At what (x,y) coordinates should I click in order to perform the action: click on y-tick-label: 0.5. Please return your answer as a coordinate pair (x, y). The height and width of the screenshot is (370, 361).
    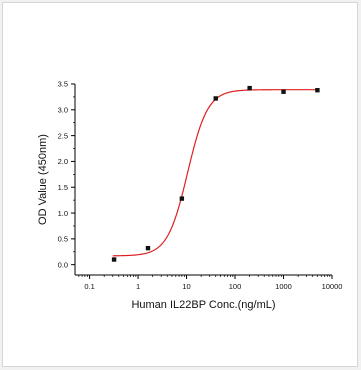
    Looking at the image, I should click on (63, 239).